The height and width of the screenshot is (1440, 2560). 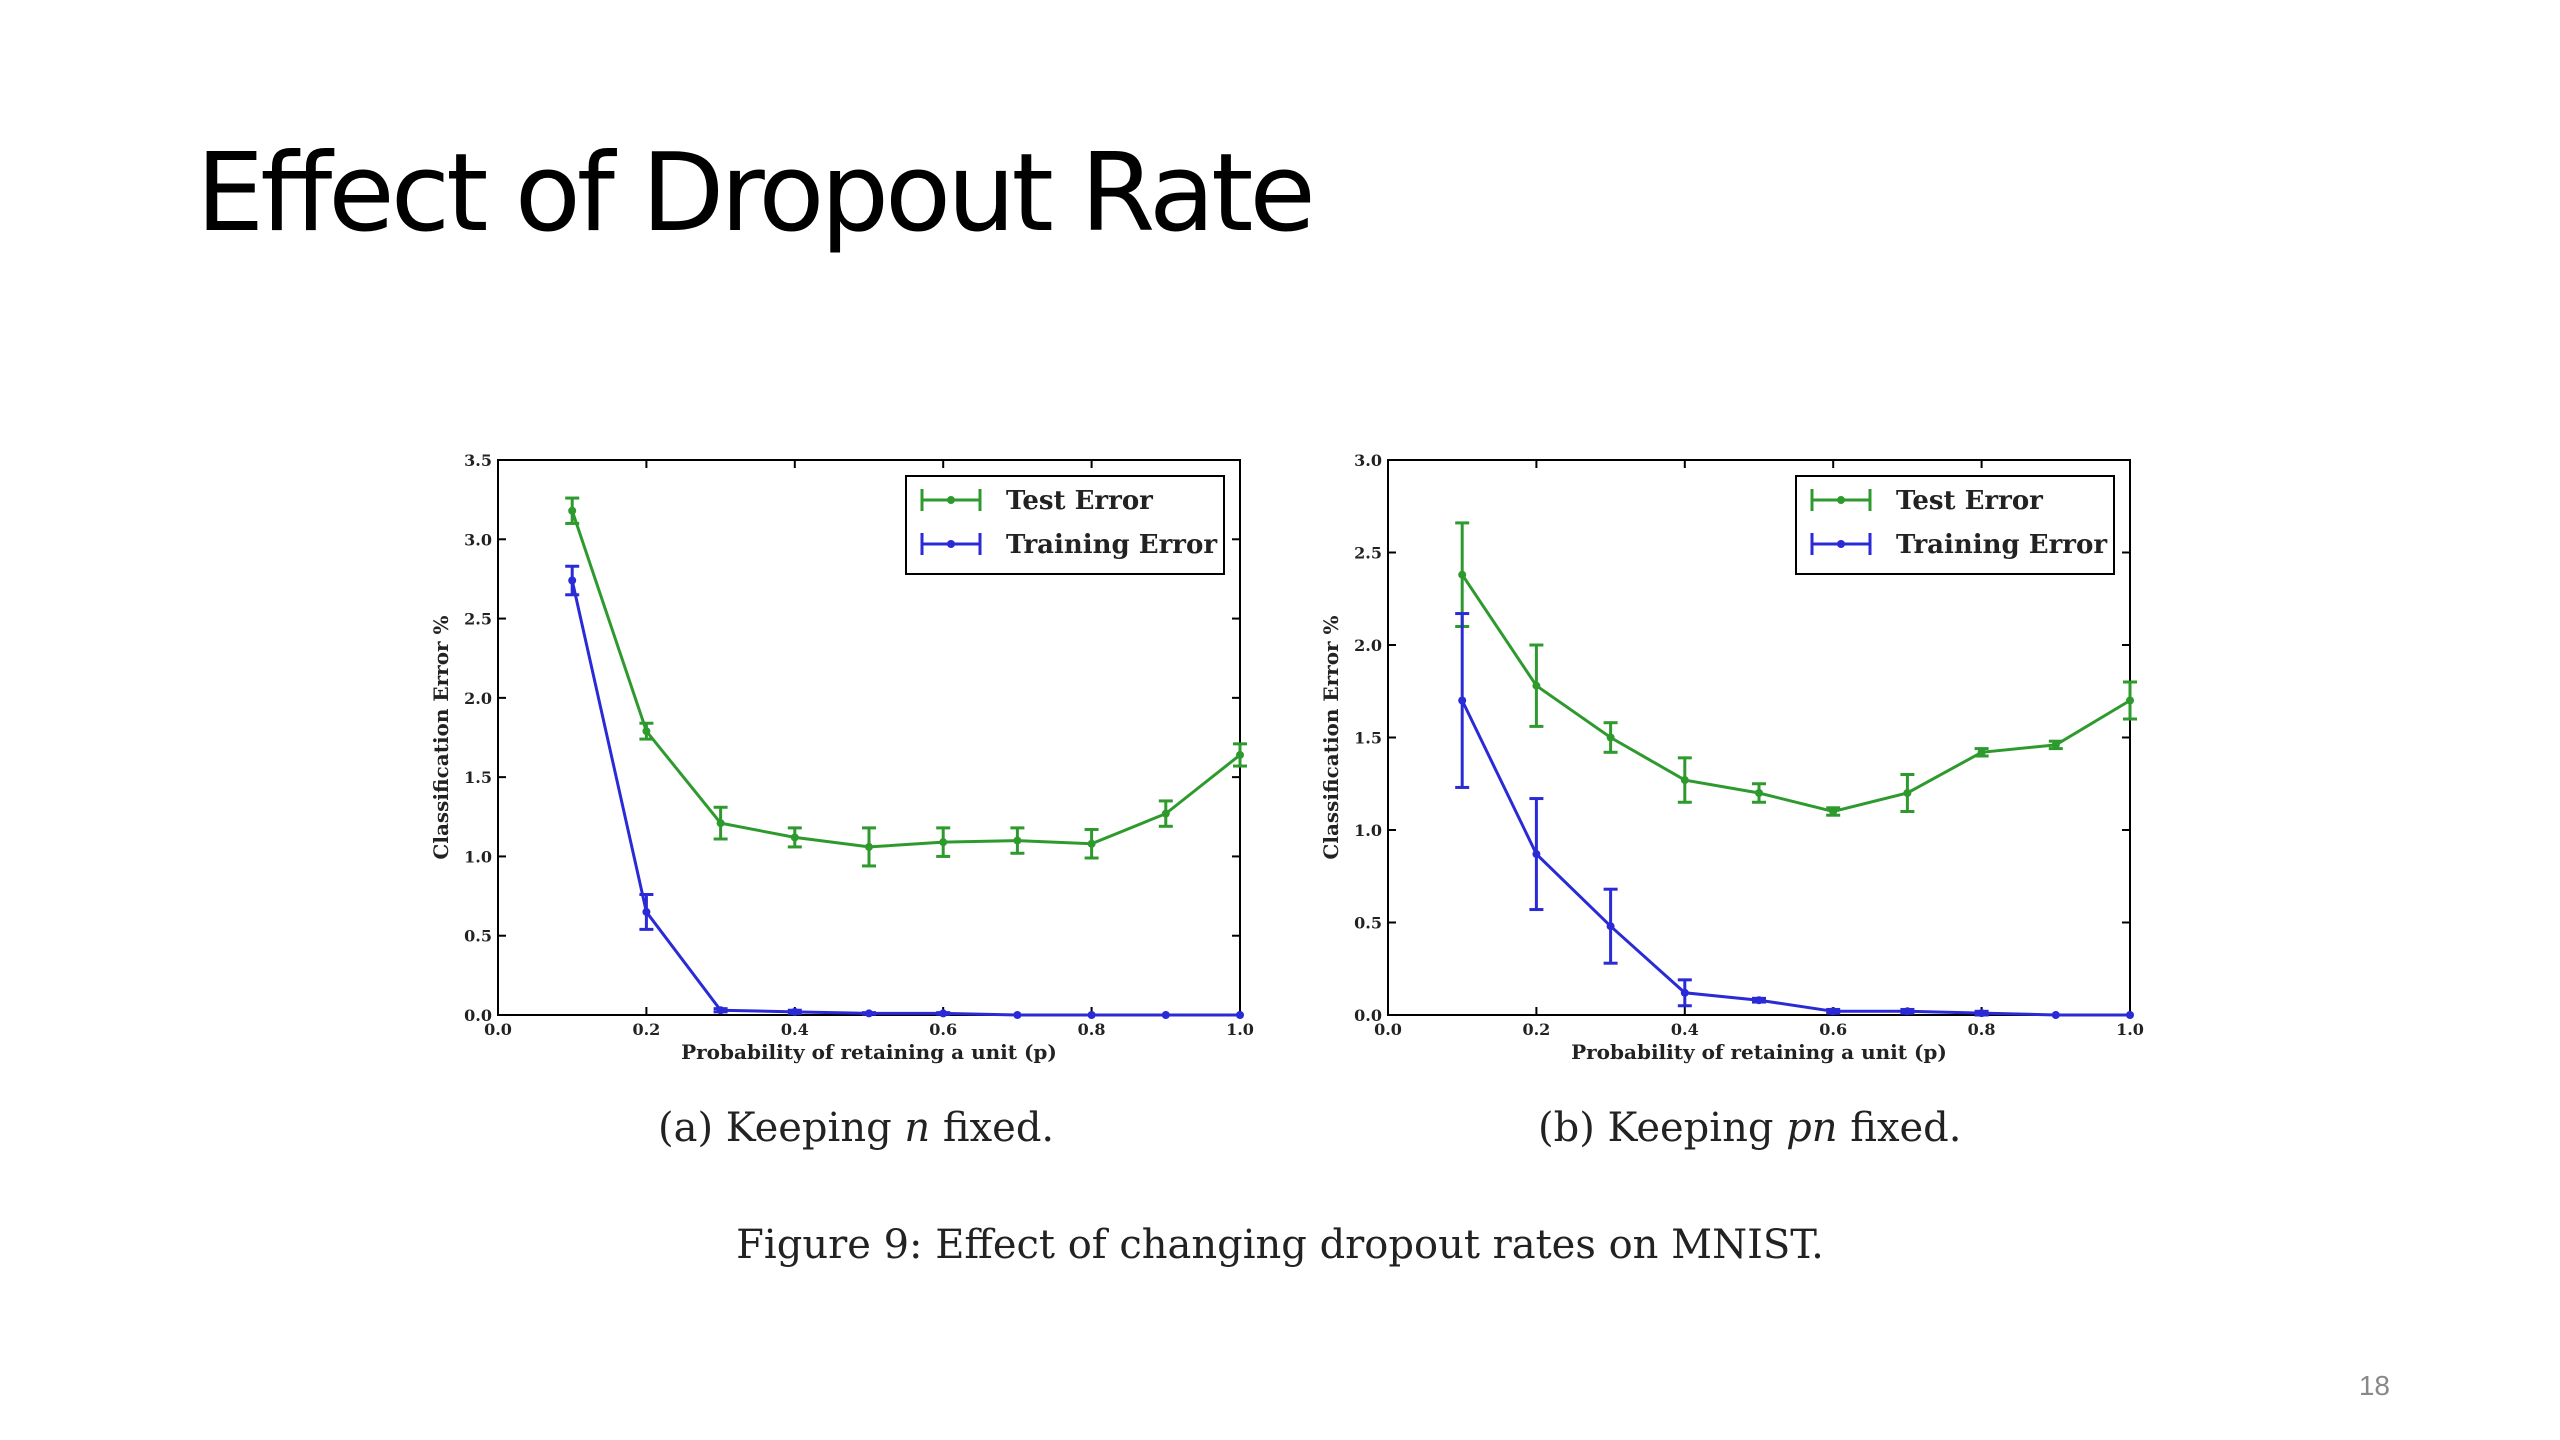 What do you see at coordinates (1750, 1128) in the screenshot?
I see `subcaption-b: (b) Keeping pn fixed.` at bounding box center [1750, 1128].